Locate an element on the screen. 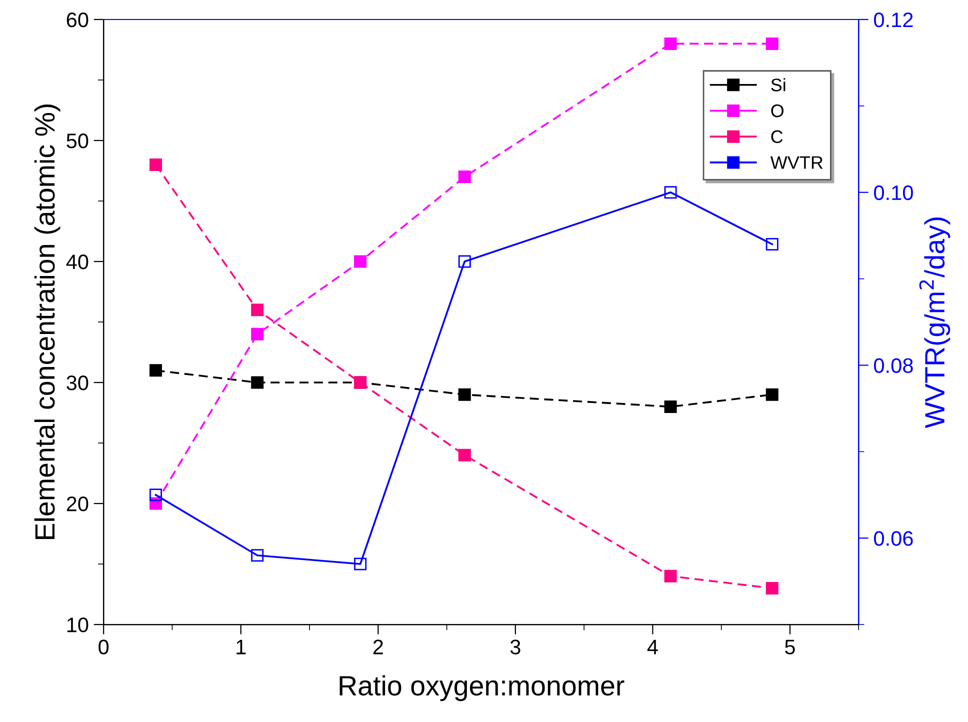 Image resolution: width=968 pixels, height=722 pixels. legend-label: Si is located at coordinates (778, 85).